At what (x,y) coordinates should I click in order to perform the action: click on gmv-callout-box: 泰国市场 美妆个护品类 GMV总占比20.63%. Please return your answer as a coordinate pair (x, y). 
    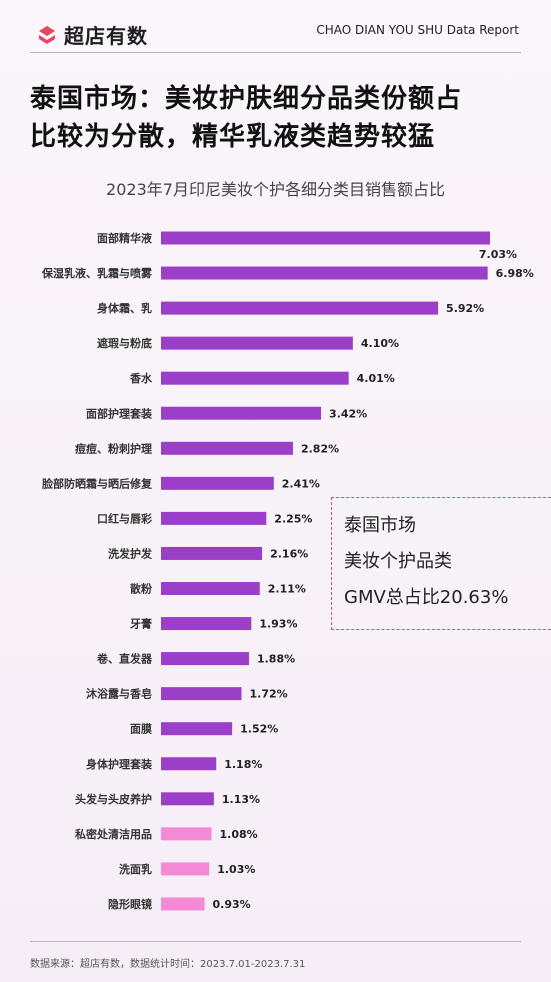
    Looking at the image, I should click on (441, 563).